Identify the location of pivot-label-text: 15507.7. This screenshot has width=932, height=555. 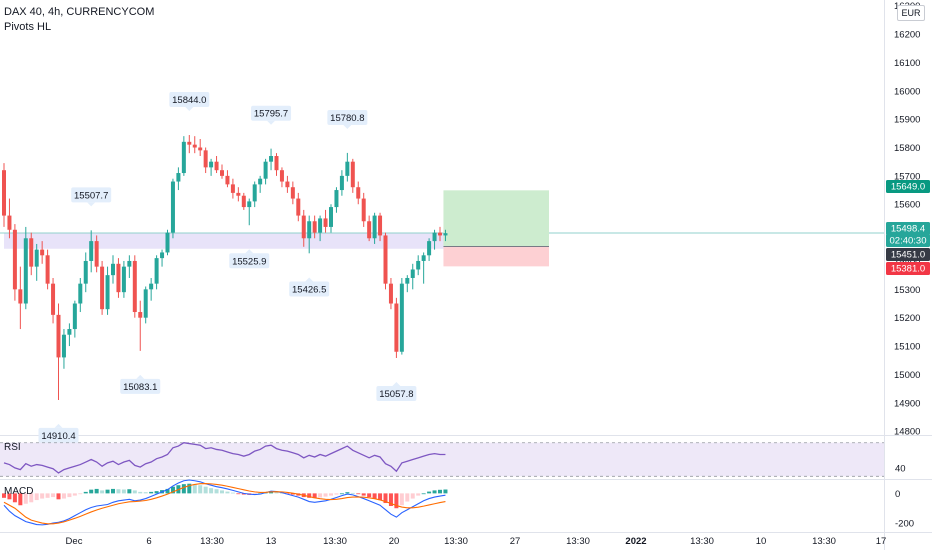
(91, 195).